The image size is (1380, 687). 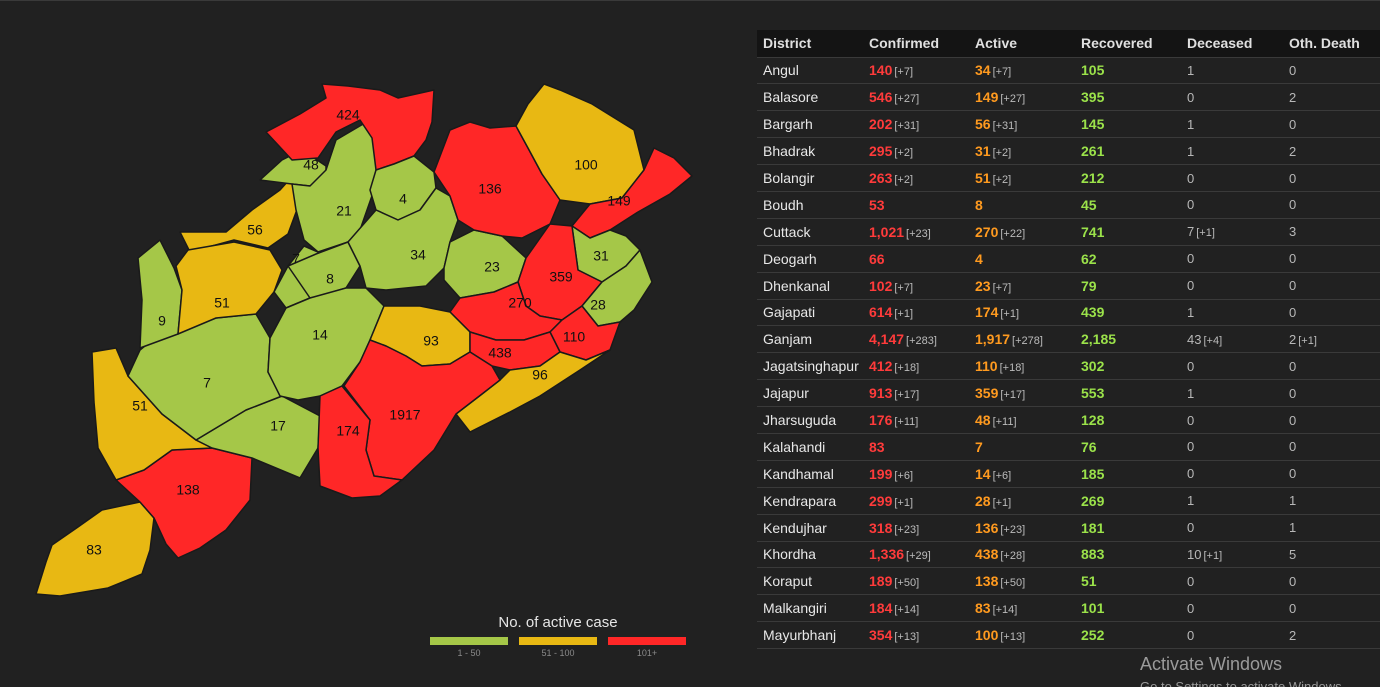 I want to click on table-row: Koraput 189 [+50] 138 [+50] 51 0 0, so click(x=1068, y=581).